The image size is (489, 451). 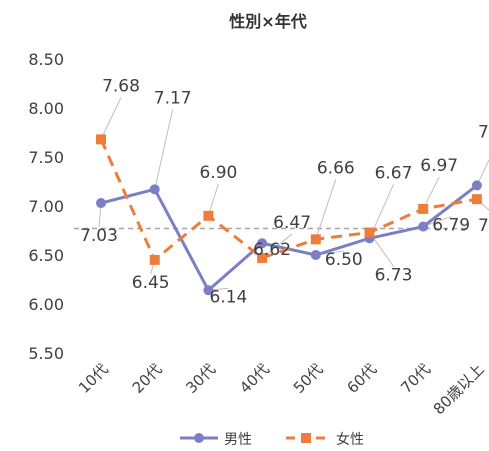 What do you see at coordinates (336, 168) in the screenshot?
I see `data-label-female: 6.66` at bounding box center [336, 168].